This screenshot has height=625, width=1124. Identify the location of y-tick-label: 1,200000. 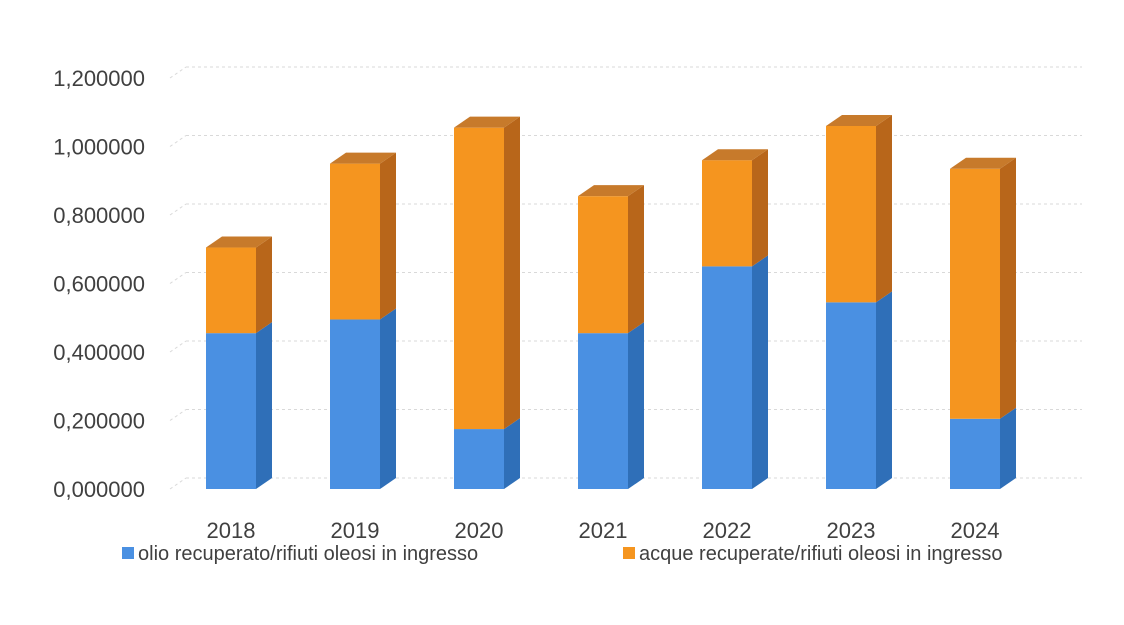
(99, 78).